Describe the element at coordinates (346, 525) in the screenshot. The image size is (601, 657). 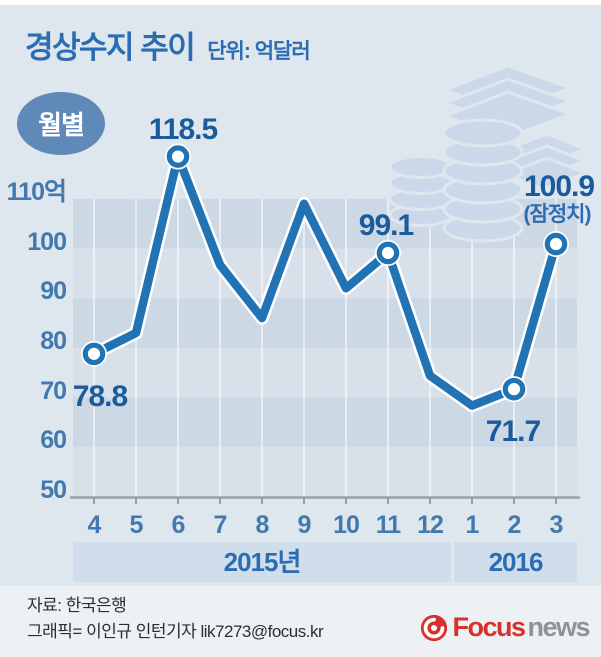
I see `x-axis-label: 10` at that location.